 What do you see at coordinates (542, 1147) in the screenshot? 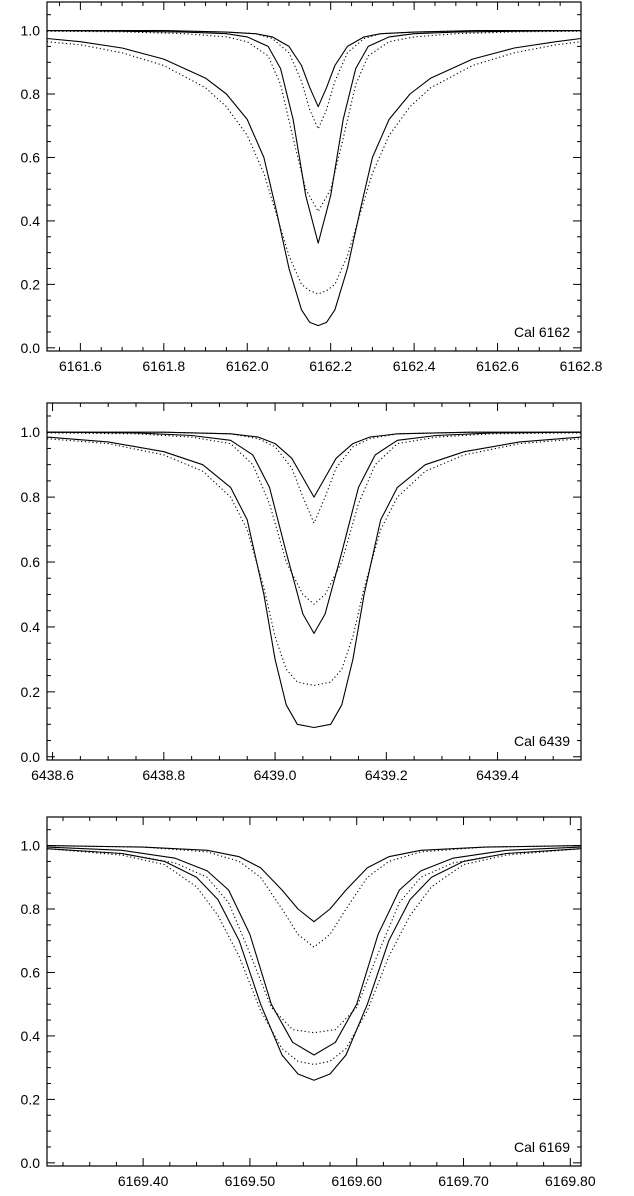
I see `panel-annotation: Cal 6169` at bounding box center [542, 1147].